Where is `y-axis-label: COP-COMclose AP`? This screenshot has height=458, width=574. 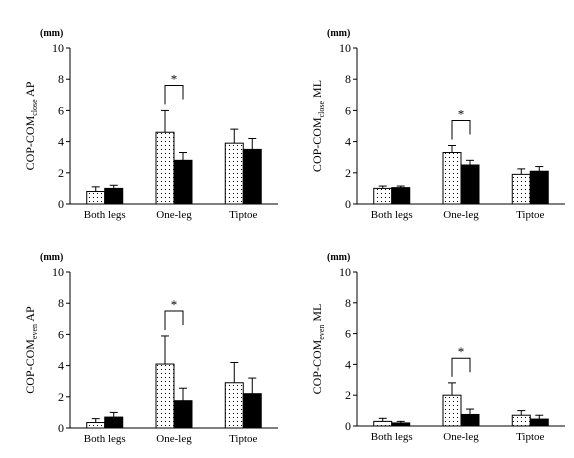 y-axis-label: COP-COMclose AP is located at coordinates (31, 125).